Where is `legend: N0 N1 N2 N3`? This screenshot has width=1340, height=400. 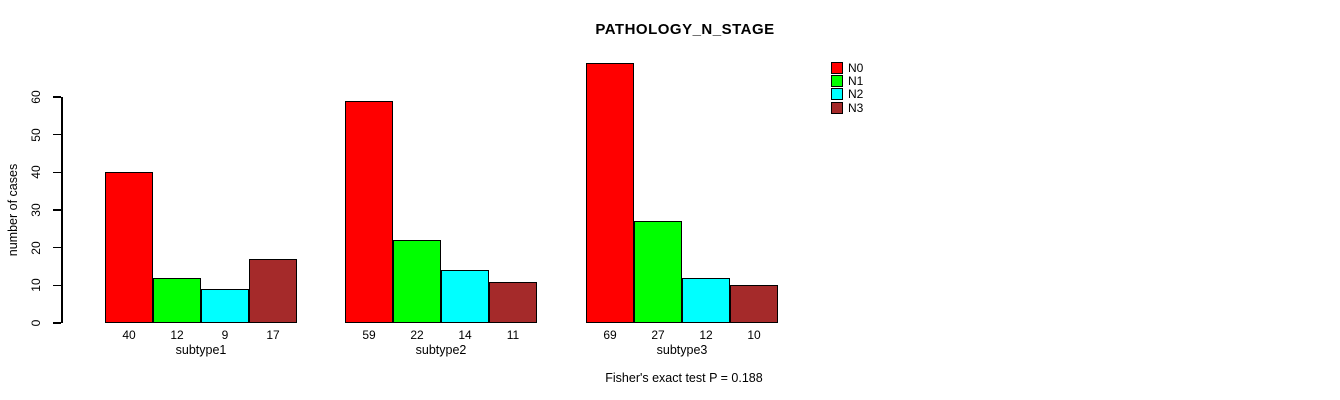
legend: N0 N1 N2 N3 is located at coordinates (847, 87).